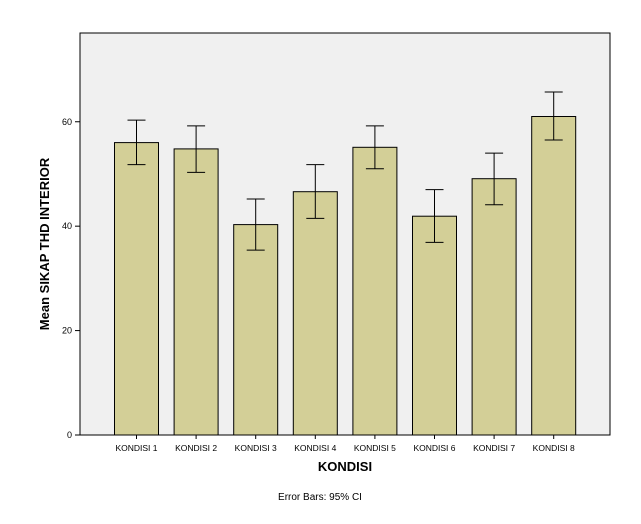  What do you see at coordinates (434, 448) in the screenshot?
I see `x-tick-label: KONDISI 6` at bounding box center [434, 448].